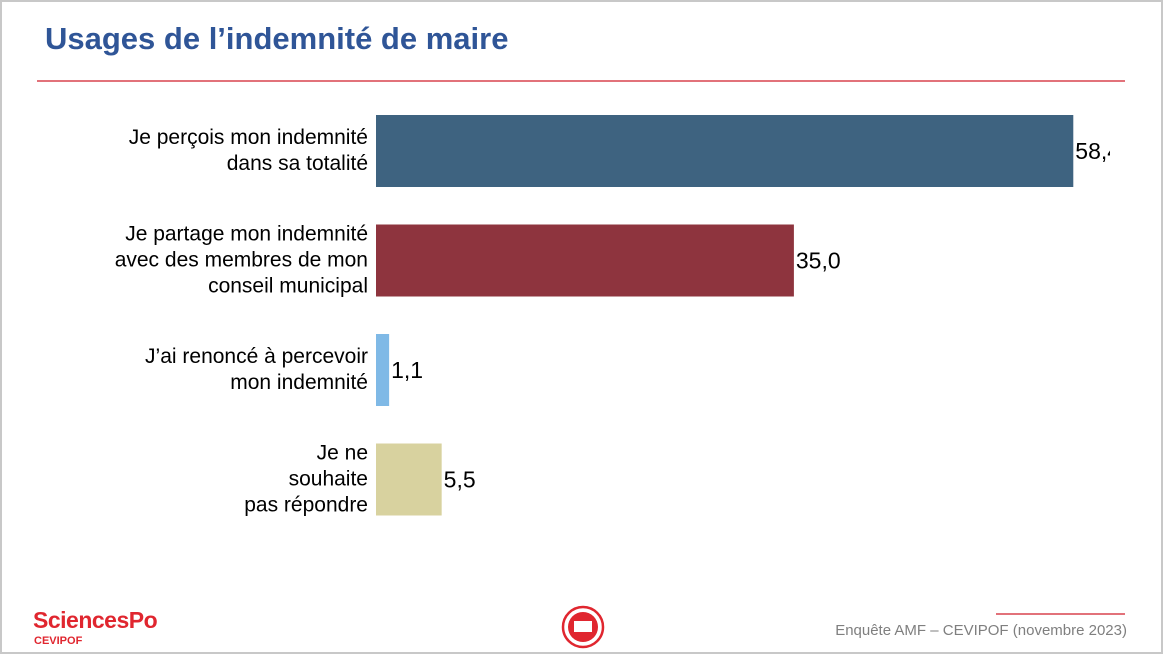 The height and width of the screenshot is (654, 1163). What do you see at coordinates (407, 370) in the screenshot?
I see `value-label: 1,1` at bounding box center [407, 370].